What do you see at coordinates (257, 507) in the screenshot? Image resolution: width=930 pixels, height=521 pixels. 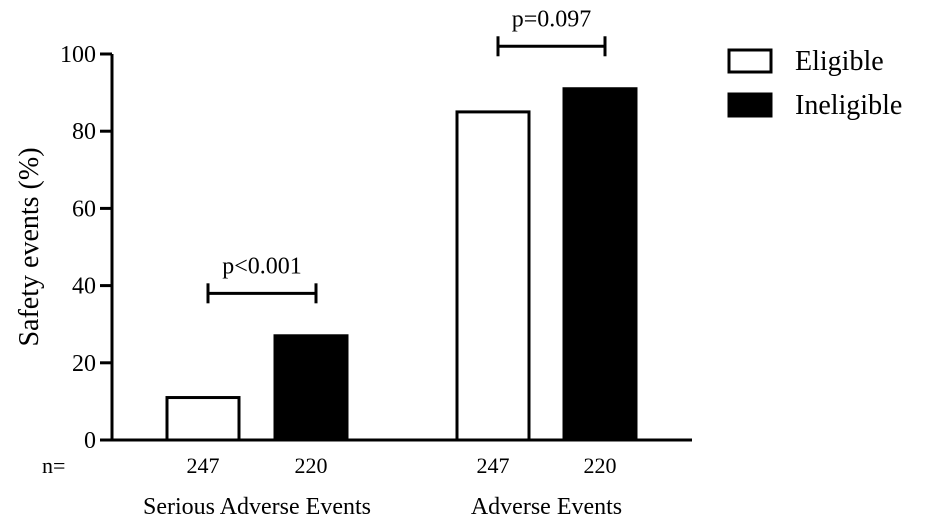 I see `group-label: Serious Adverse Events` at bounding box center [257, 507].